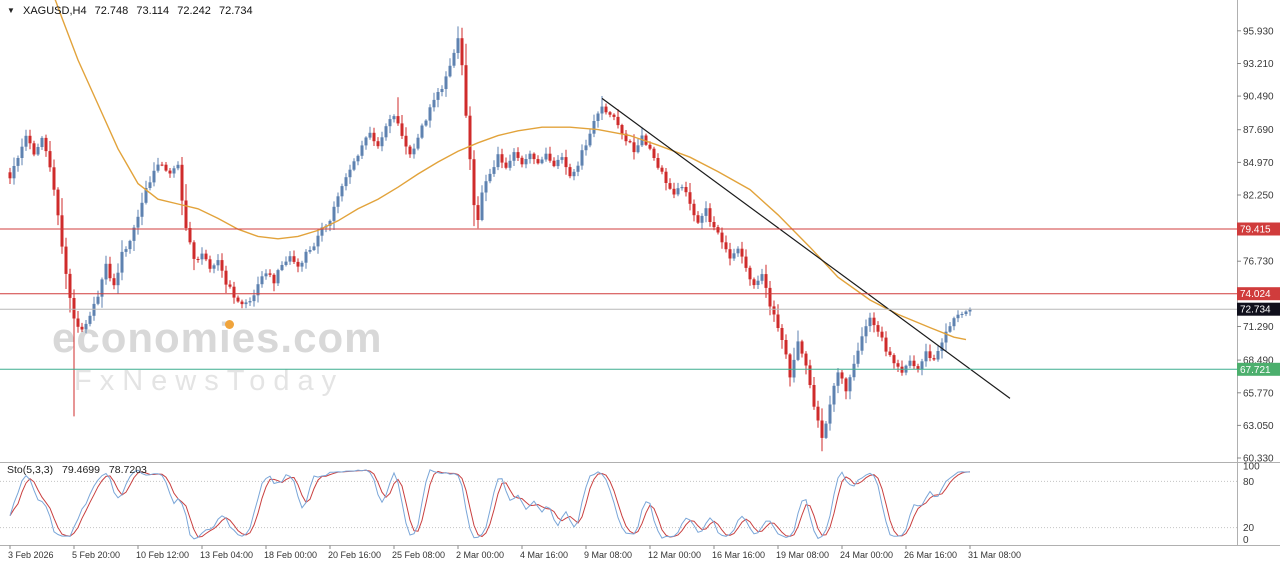  I want to click on price-tick-label: 87.690, so click(1258, 130).